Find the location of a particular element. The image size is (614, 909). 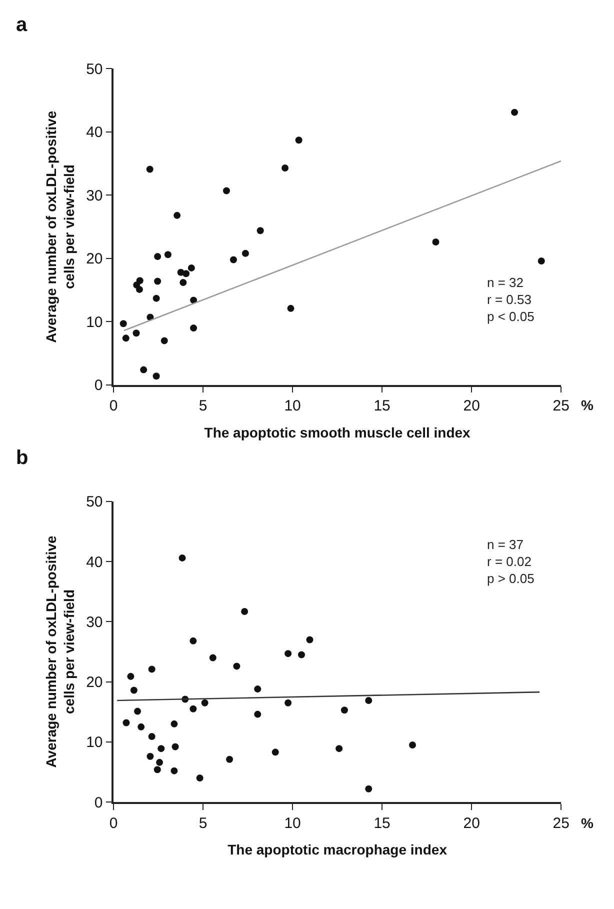

x-axis-title: The apoptotic macrophage index is located at coordinates (338, 850).